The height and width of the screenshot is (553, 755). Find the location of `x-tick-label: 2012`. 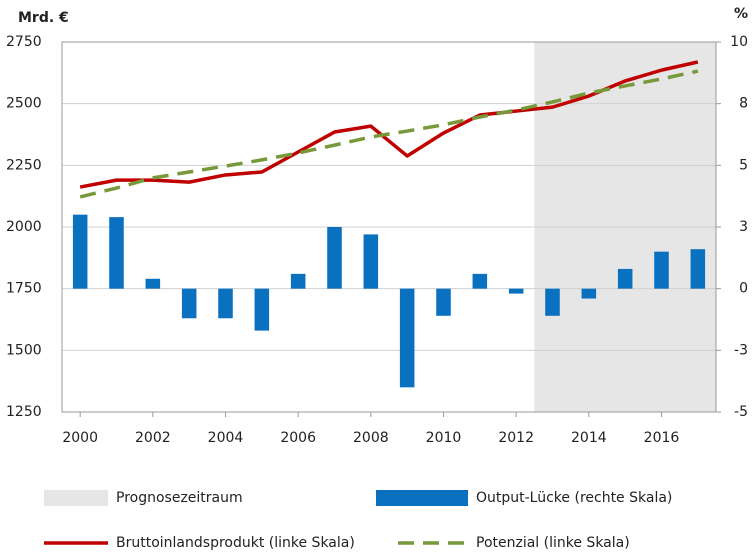

x-tick-label: 2012 is located at coordinates (516, 438).